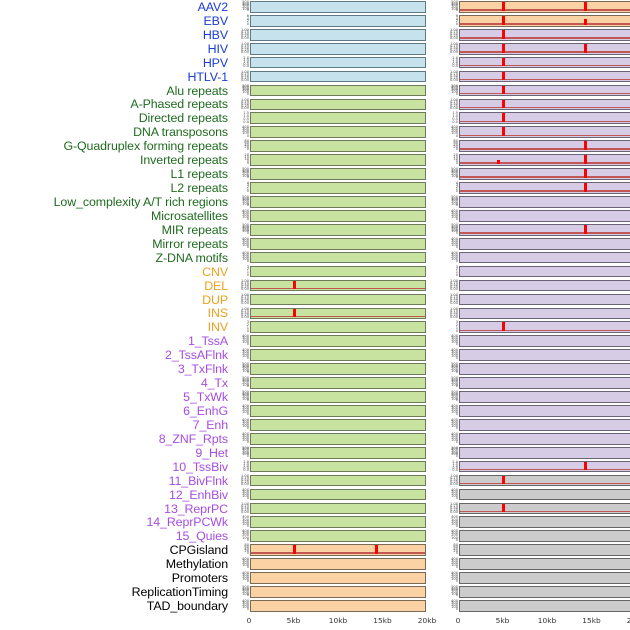 The image size is (630, 630). What do you see at coordinates (217, 327) in the screenshot?
I see `track-label: INV` at bounding box center [217, 327].